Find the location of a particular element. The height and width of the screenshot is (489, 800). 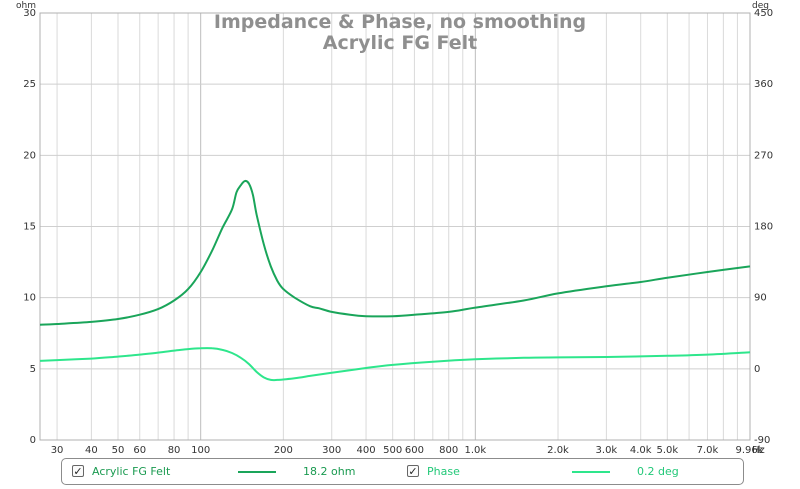

x-tick-label: 80 is located at coordinates (174, 450).